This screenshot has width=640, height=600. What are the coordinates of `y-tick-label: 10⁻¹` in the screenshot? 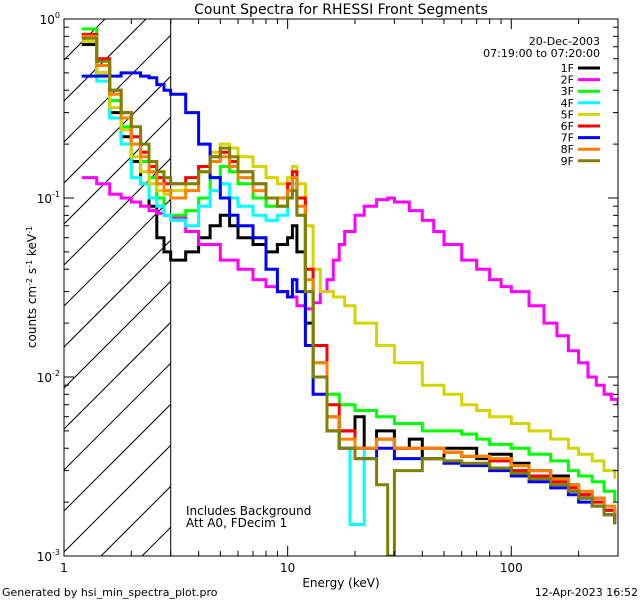 It's located at (48, 198).